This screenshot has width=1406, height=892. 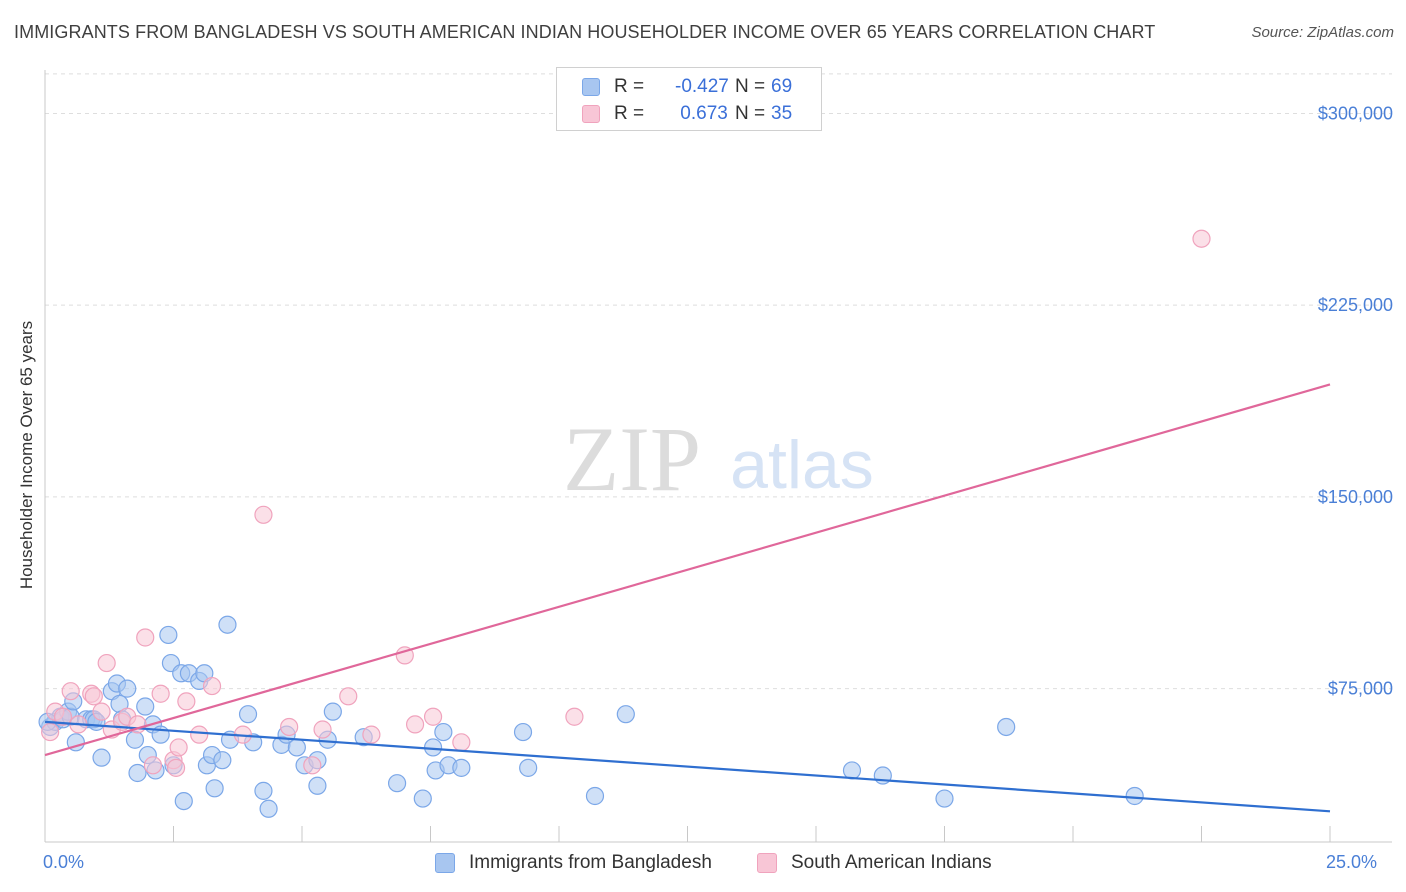 I want to click on watermark-atlas: atlas, so click(x=802, y=465).